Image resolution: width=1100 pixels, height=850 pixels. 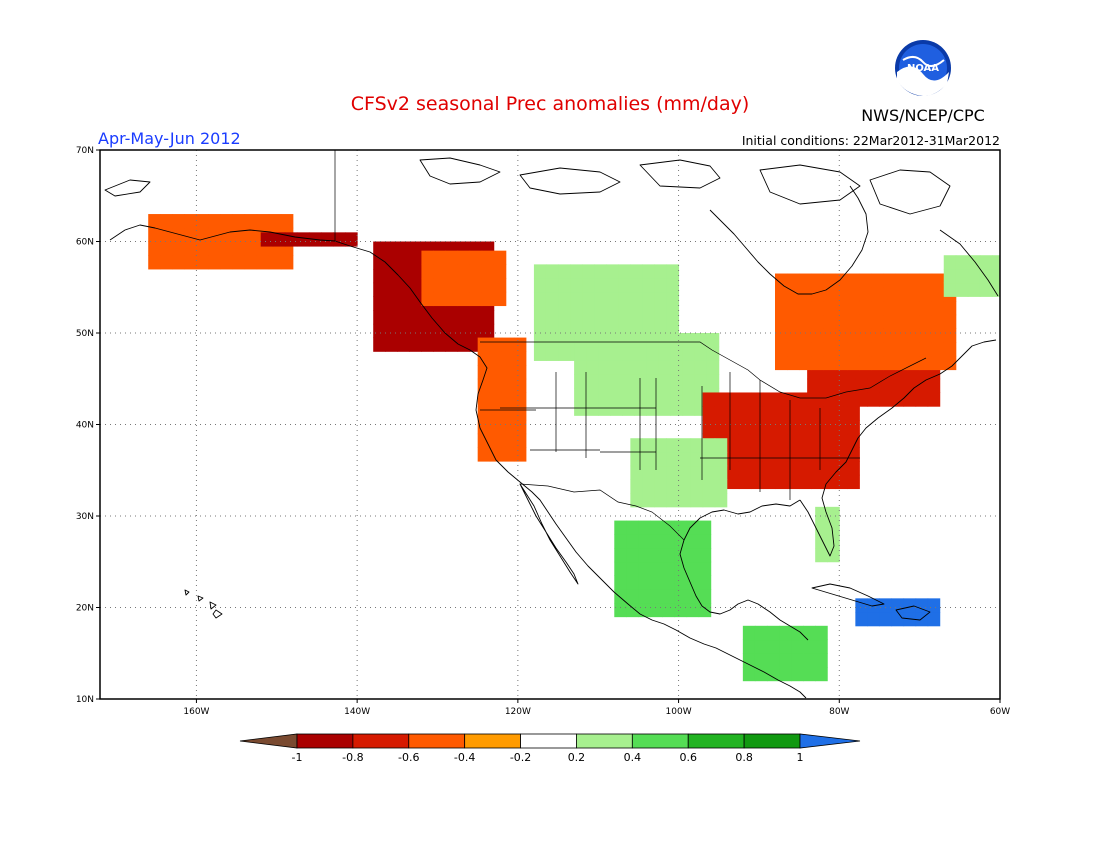 I want to click on colorbar-label: 1, so click(x=800, y=757).